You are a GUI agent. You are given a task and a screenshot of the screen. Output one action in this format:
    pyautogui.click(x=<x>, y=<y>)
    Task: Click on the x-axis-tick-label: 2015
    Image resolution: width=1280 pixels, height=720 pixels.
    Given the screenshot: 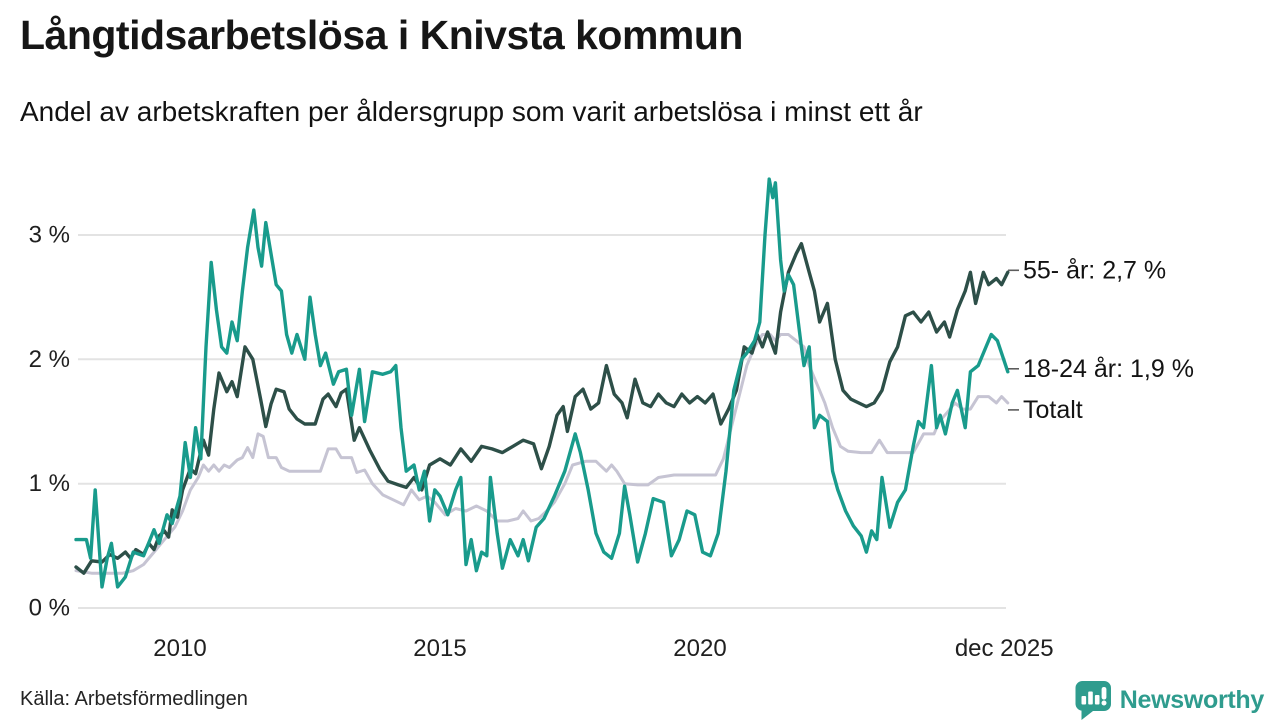 What is the action you would take?
    pyautogui.click(x=439, y=648)
    